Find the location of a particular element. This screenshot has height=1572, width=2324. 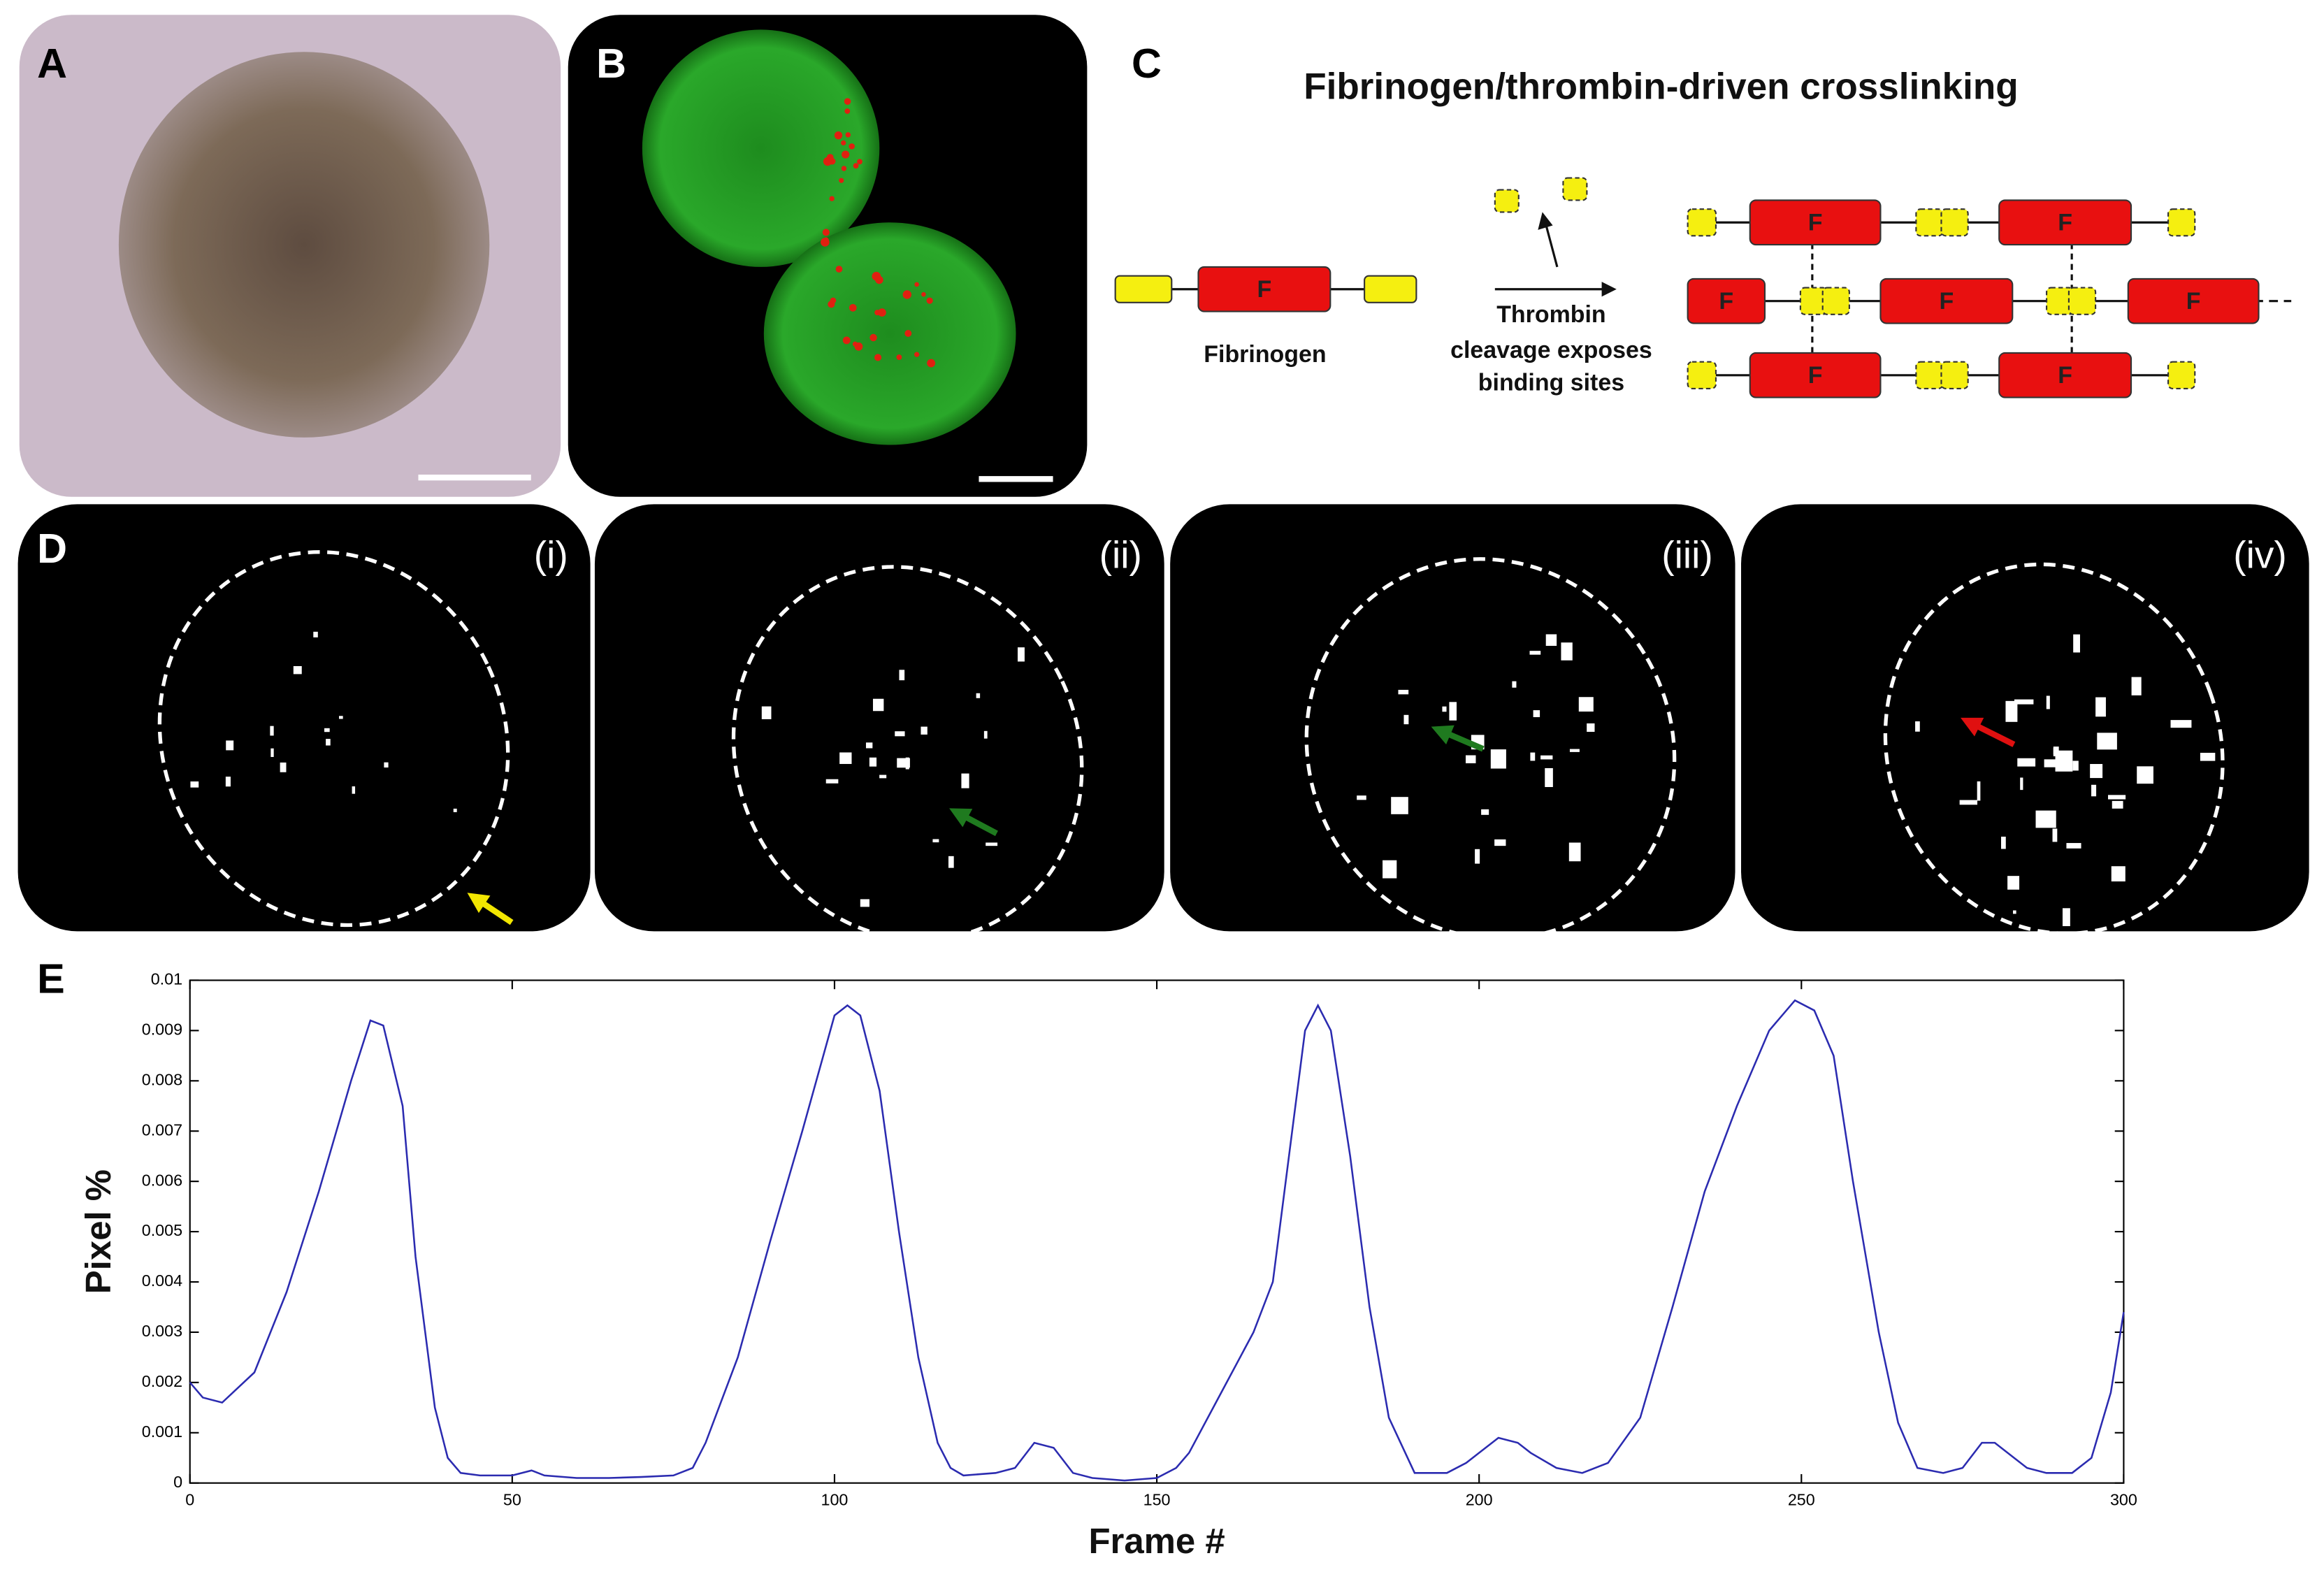

diagram-title: Fibrinogen/thrombin-driven crosslinking is located at coordinates (1661, 86).